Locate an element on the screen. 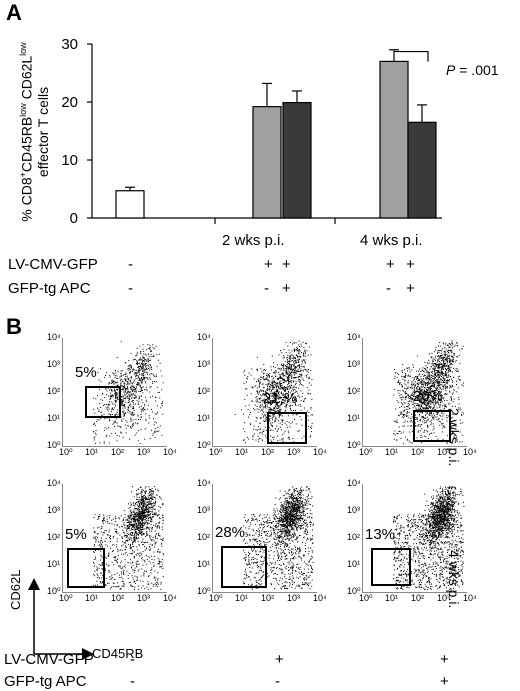 Image resolution: width=520 pixels, height=691 pixels. significance-bracket is located at coordinates (411, 56).